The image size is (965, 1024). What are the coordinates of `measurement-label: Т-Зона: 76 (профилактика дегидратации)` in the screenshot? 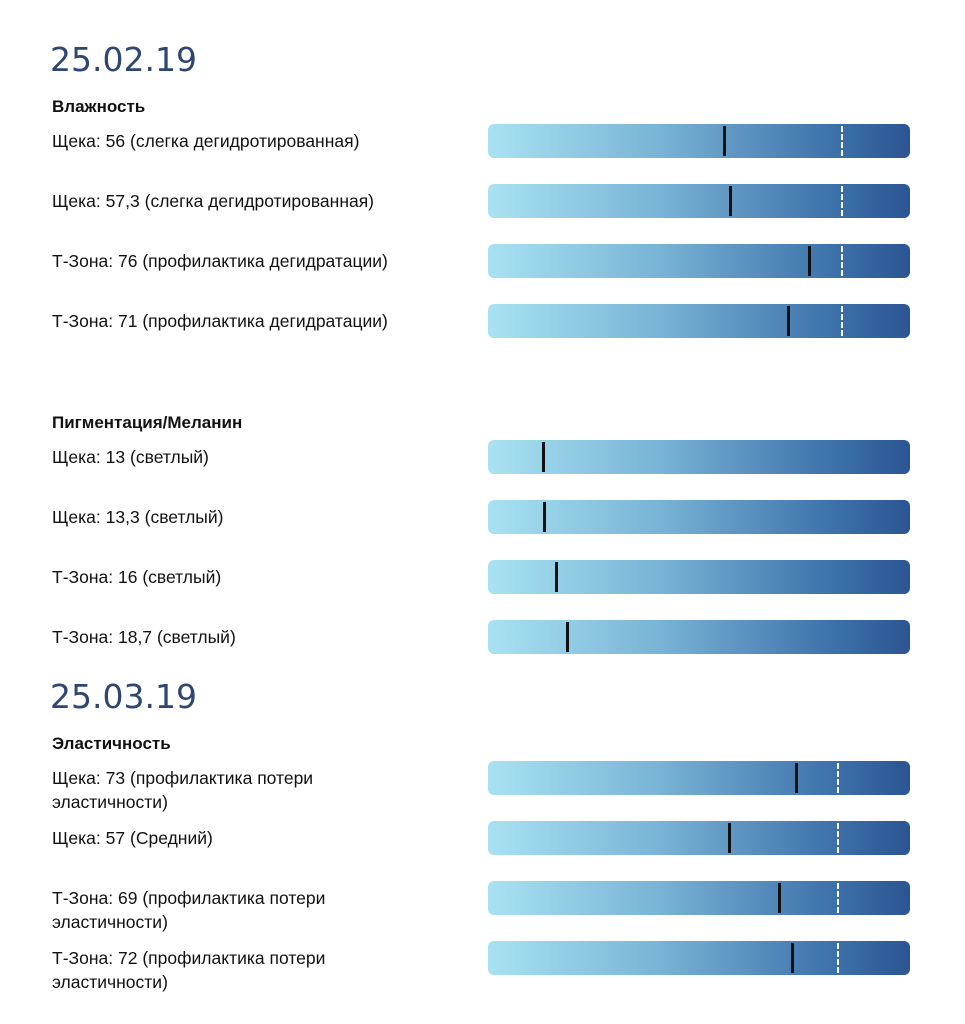 It's located at (232, 261).